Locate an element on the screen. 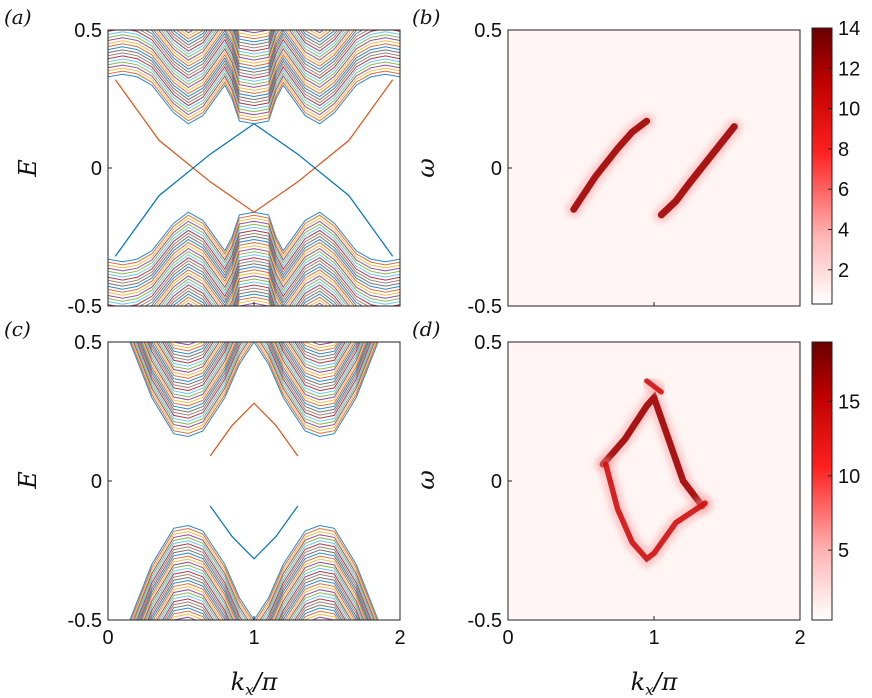 Image resolution: width=872 pixels, height=698 pixels. colorbar-tick-label: 10 is located at coordinates (849, 477).